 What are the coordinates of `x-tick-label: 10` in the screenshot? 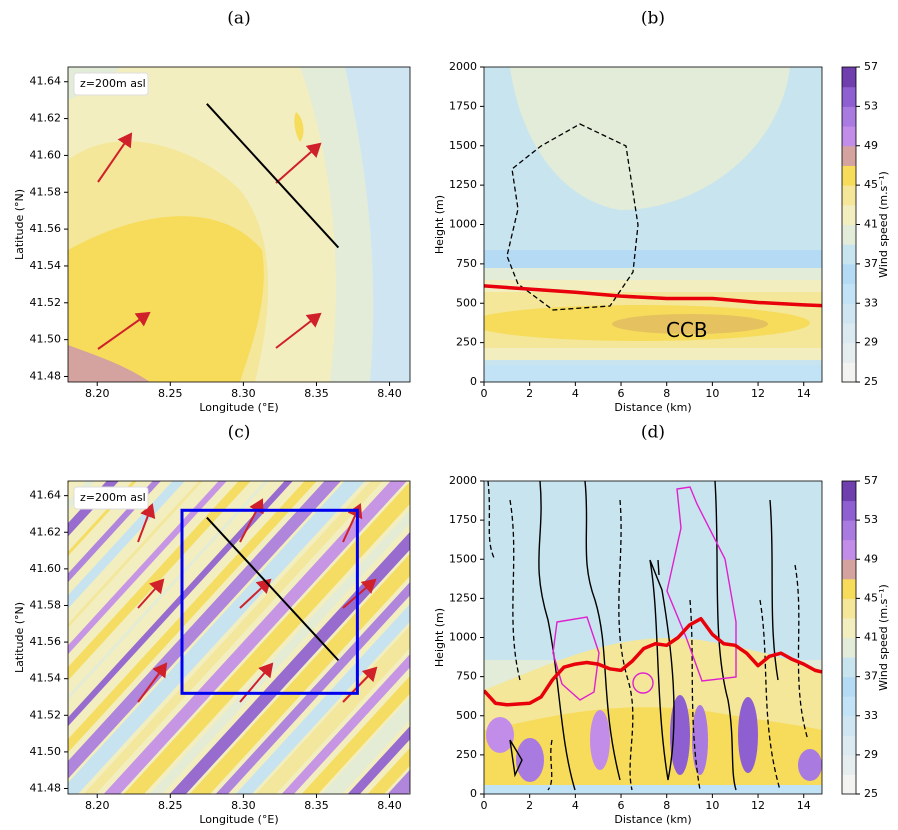 It's located at (712, 393).